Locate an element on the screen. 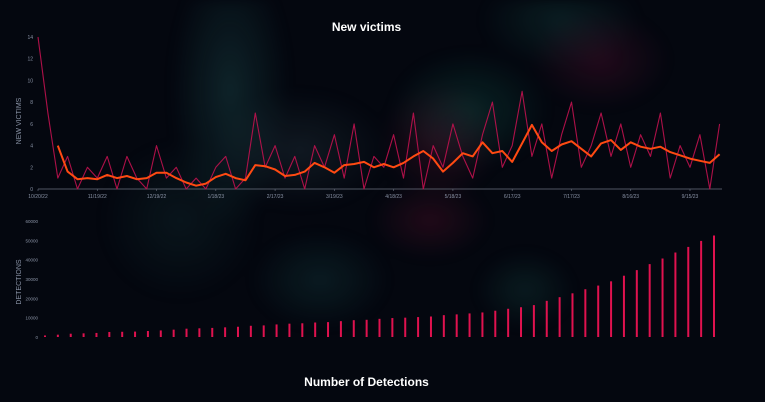 The image size is (765, 402). y-axis-label: DETECTIONS is located at coordinates (19, 281).